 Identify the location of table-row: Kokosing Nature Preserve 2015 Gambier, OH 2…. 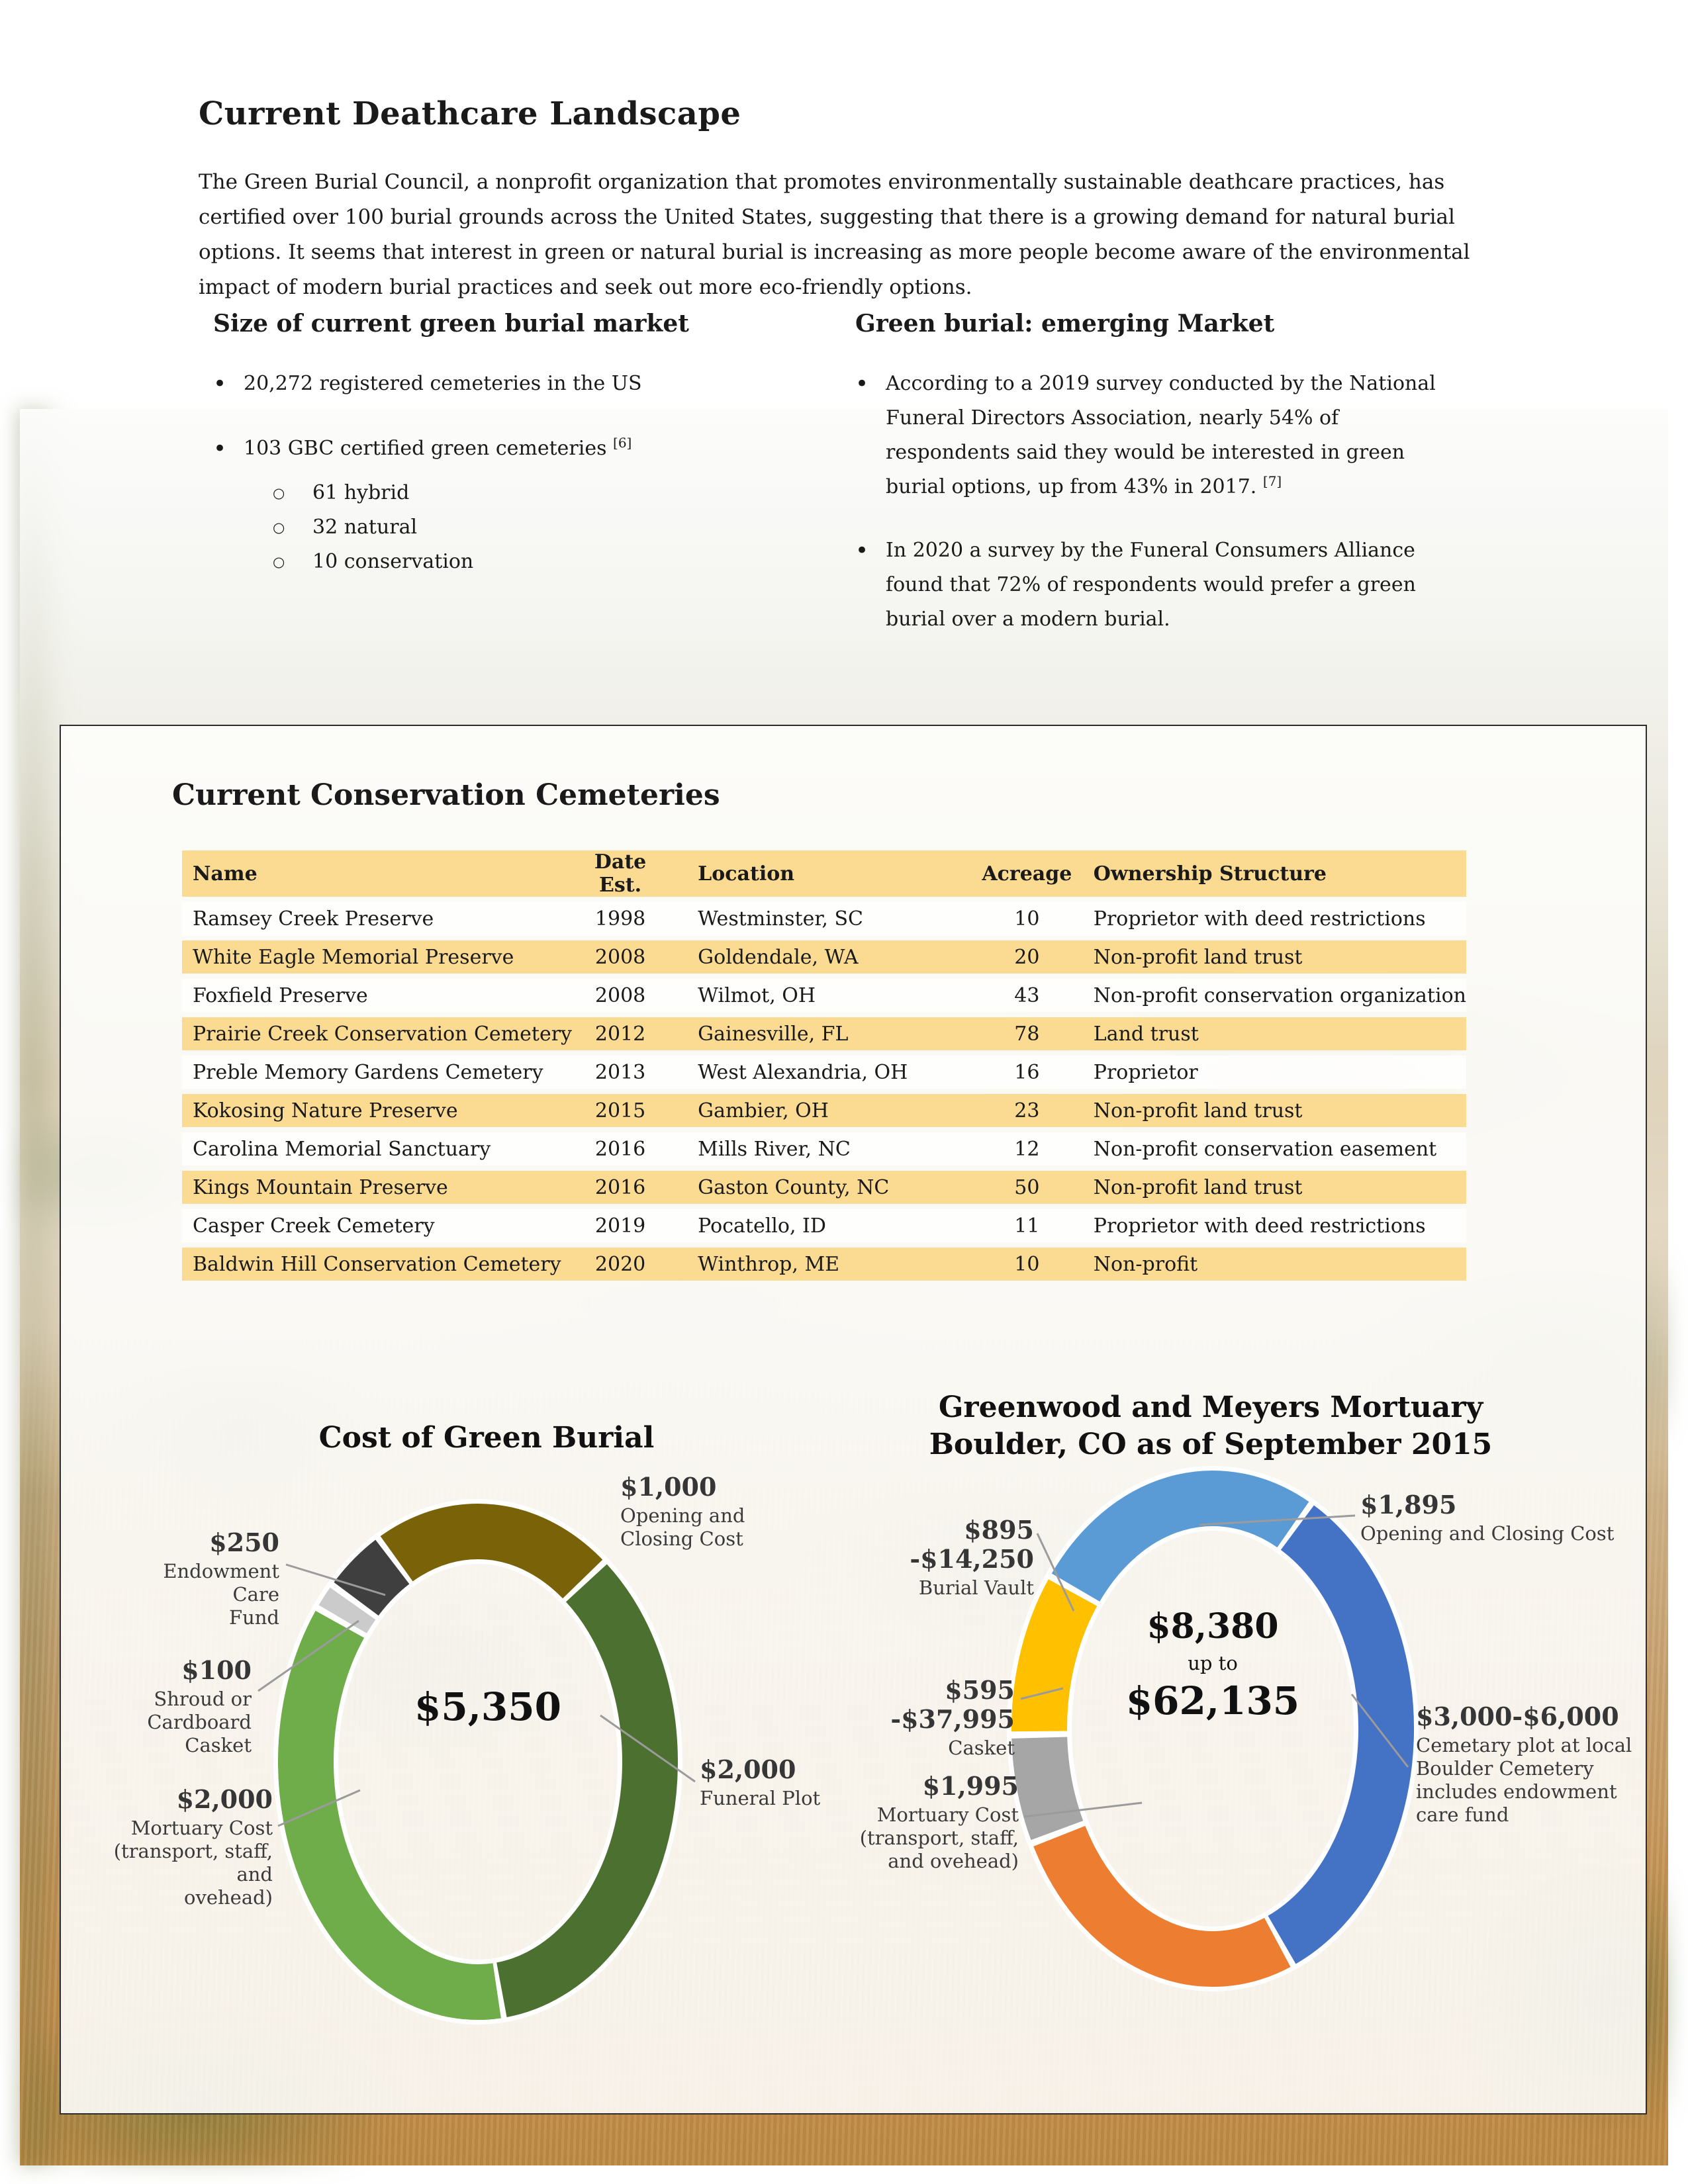
(824, 1110).